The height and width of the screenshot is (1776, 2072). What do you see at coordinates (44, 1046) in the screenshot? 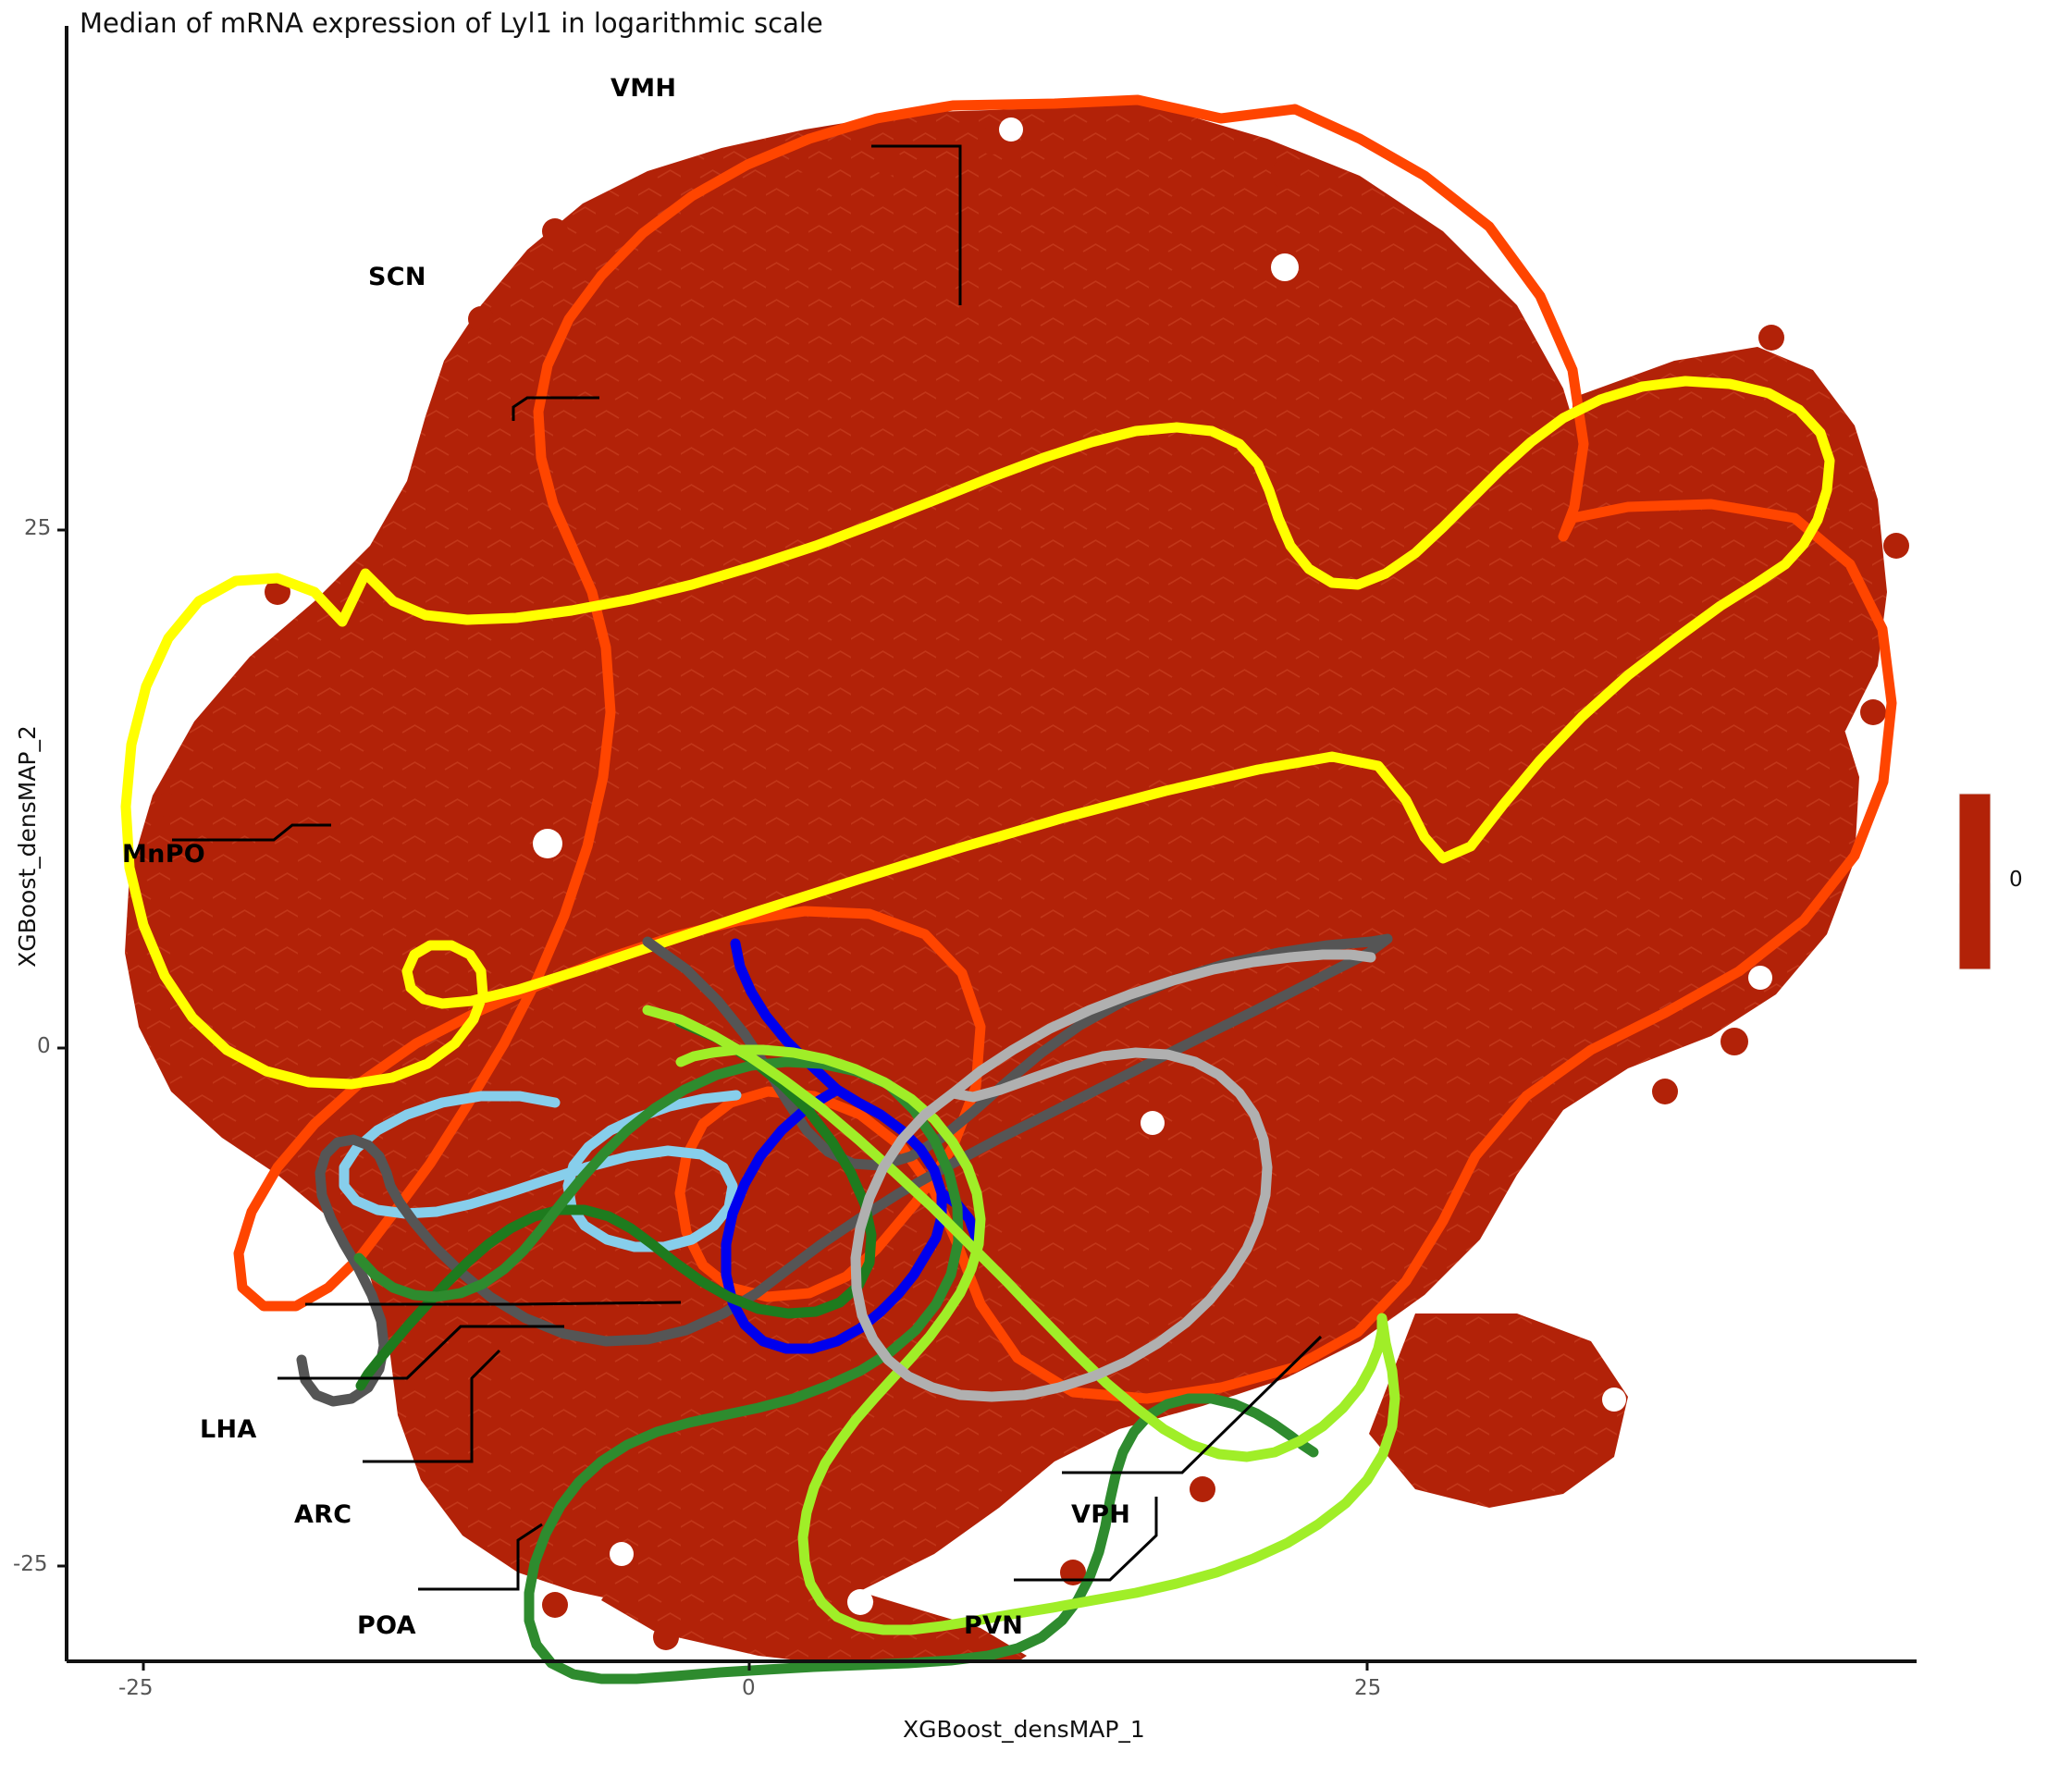
I see `y-tick-0: 0` at bounding box center [44, 1046].